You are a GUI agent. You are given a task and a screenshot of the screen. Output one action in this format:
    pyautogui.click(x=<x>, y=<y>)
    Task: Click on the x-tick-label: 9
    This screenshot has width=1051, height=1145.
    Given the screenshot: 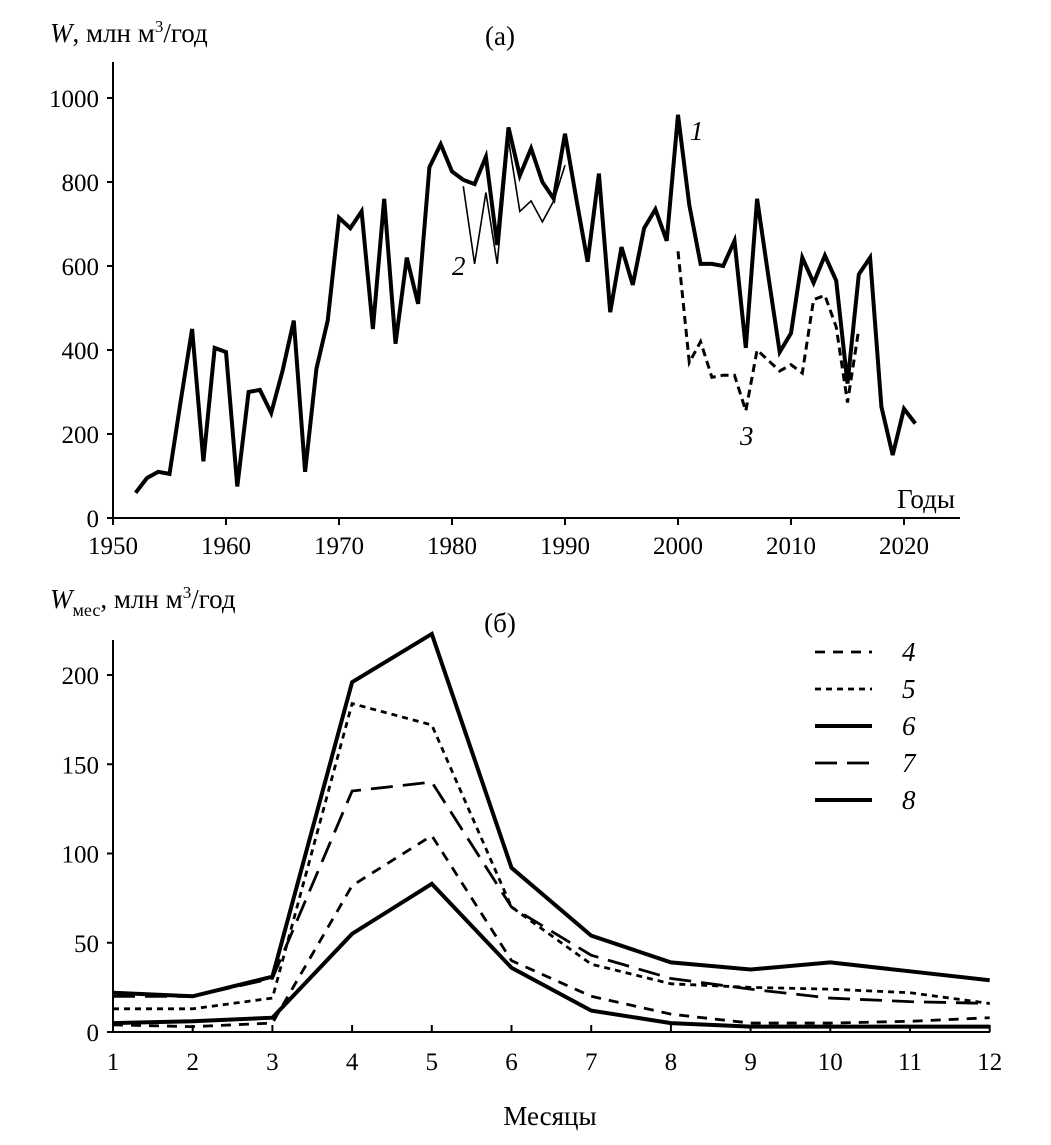 What is the action you would take?
    pyautogui.click(x=750, y=1062)
    